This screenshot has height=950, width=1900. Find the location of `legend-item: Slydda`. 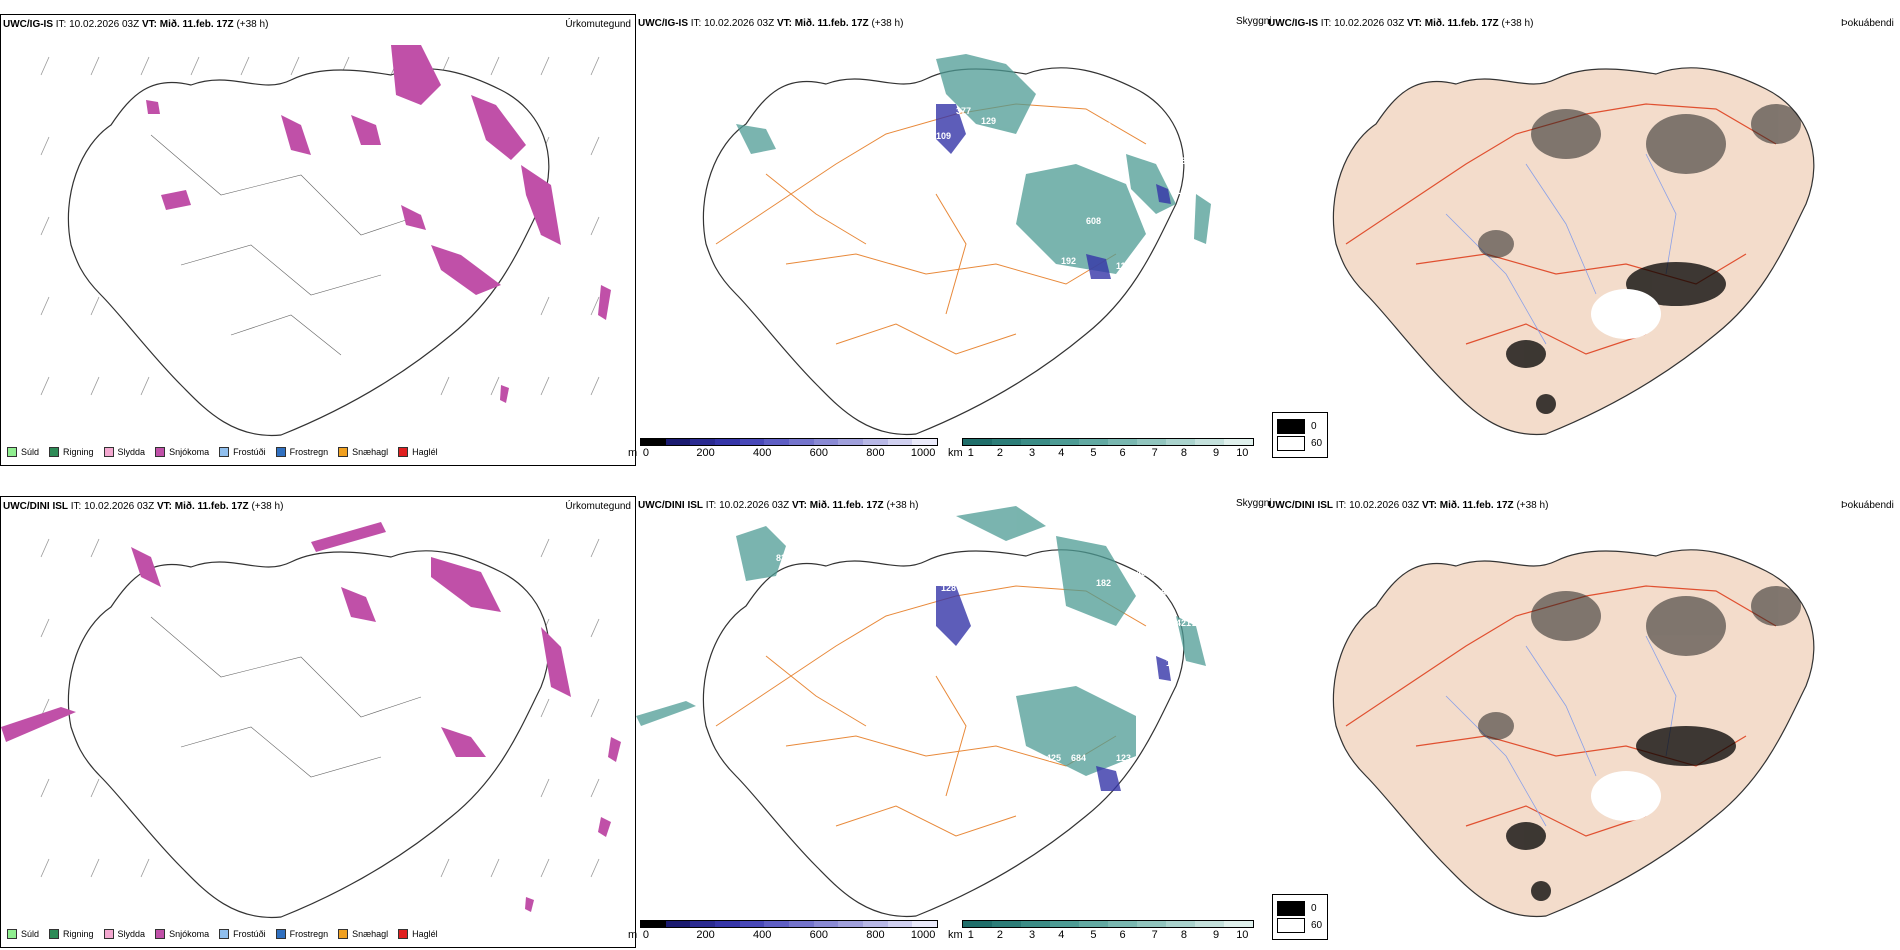

legend-item: Slydda is located at coordinates (124, 934).